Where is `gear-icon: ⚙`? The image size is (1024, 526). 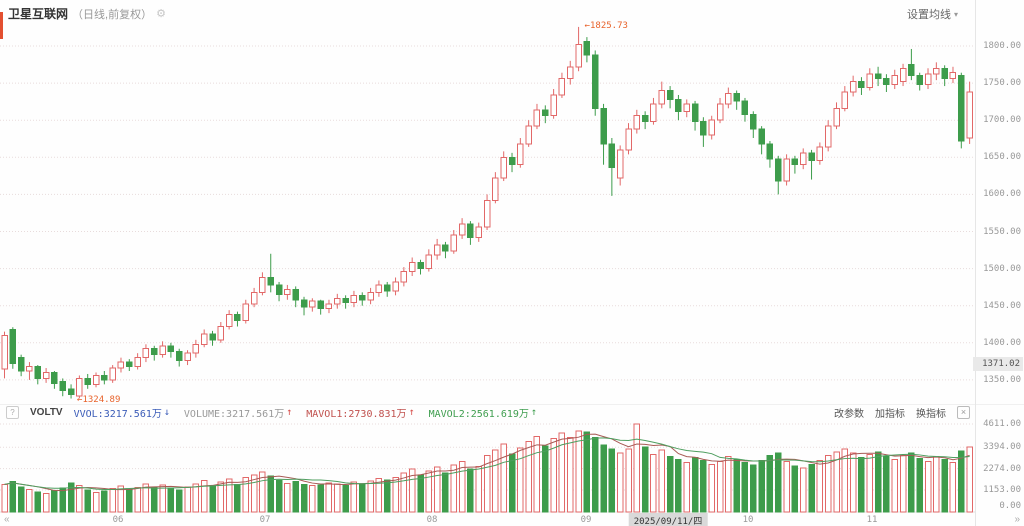 gear-icon: ⚙ is located at coordinates (161, 14).